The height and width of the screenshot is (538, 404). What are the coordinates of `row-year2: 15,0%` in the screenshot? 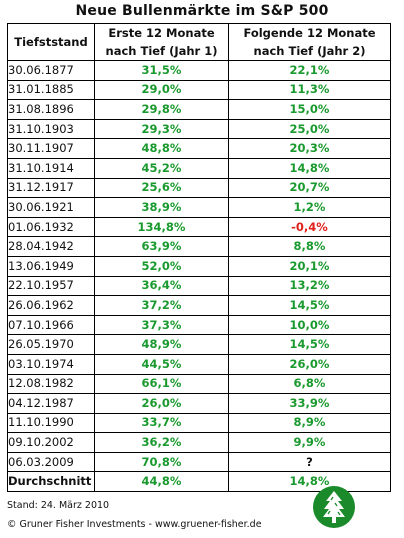 It's located at (309, 109).